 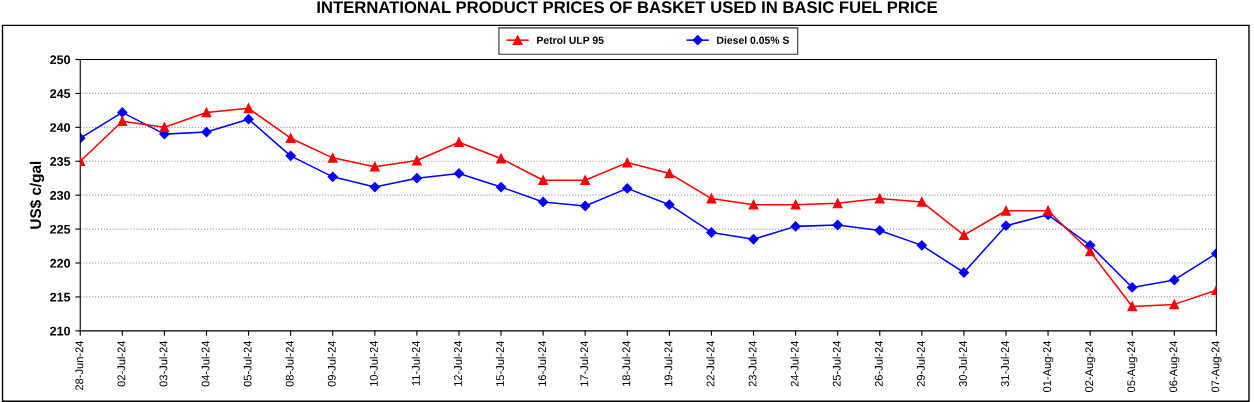 I want to click on y-axis-title: US$ c/gal, so click(x=37, y=195).